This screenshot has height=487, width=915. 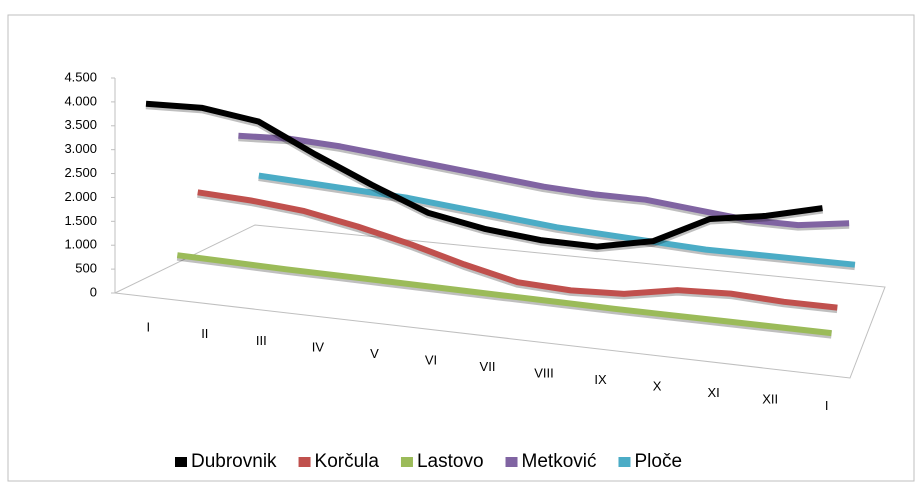 What do you see at coordinates (600, 379) in the screenshot?
I see `x-tick-label: IX` at bounding box center [600, 379].